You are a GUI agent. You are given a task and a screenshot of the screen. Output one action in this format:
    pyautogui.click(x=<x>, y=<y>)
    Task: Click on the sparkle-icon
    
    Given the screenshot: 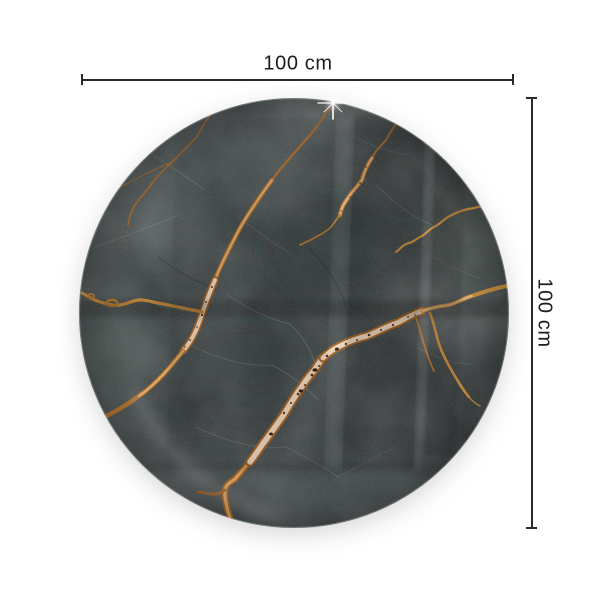 What is the action you would take?
    pyautogui.click(x=333, y=108)
    